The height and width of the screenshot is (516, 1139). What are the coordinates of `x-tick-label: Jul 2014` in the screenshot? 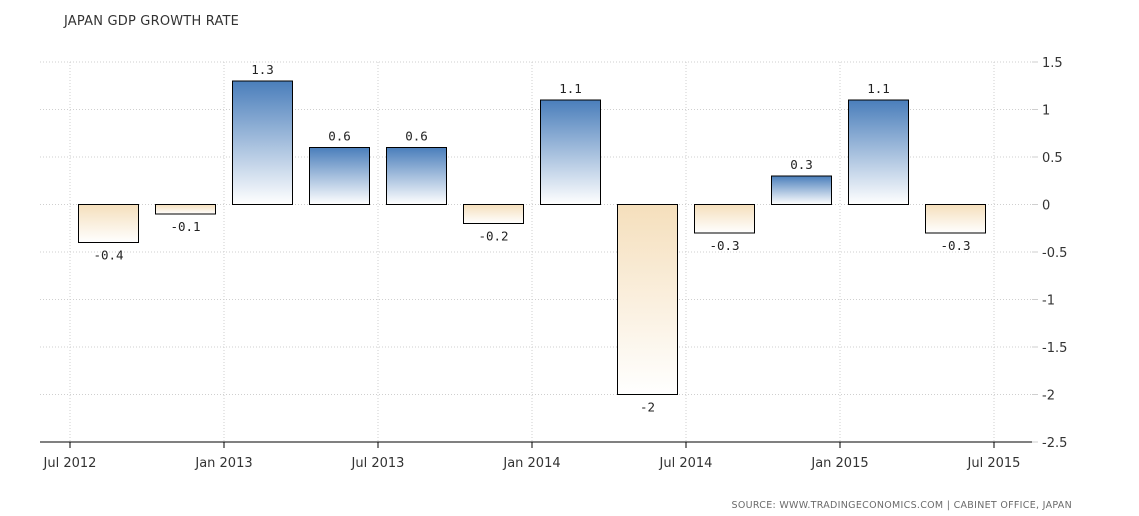 It's located at (686, 463).